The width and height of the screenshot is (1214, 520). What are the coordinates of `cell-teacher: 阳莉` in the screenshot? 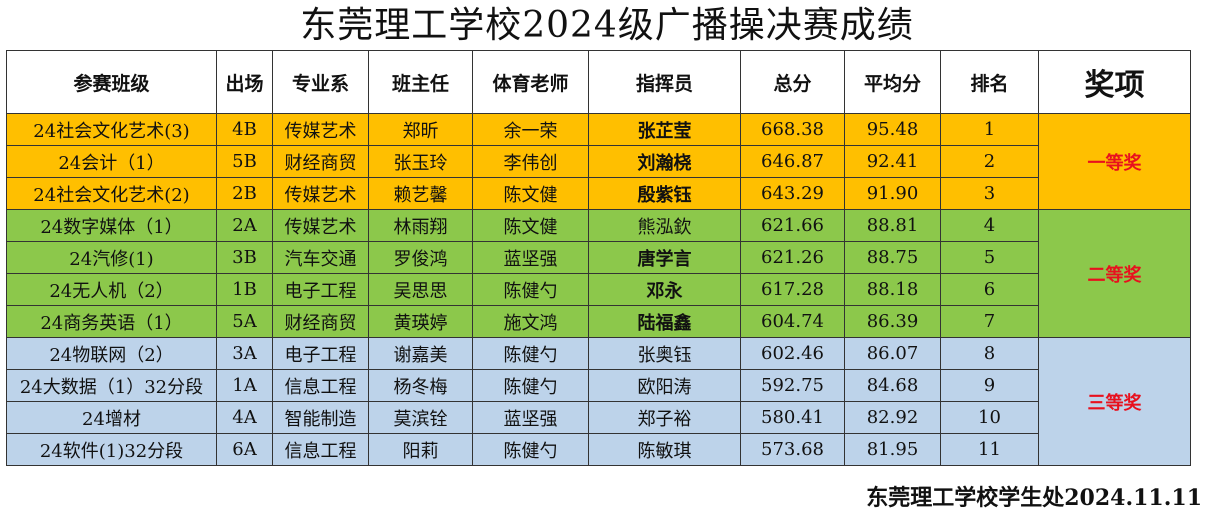 It's located at (420, 449).